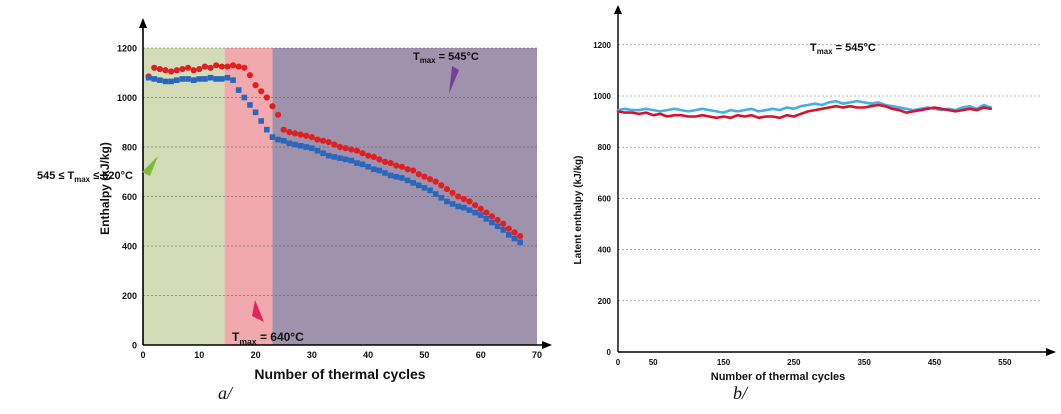 This screenshot has width=1061, height=414. I want to click on annotation-a-pink: Tmax = 640°C, so click(268, 338).